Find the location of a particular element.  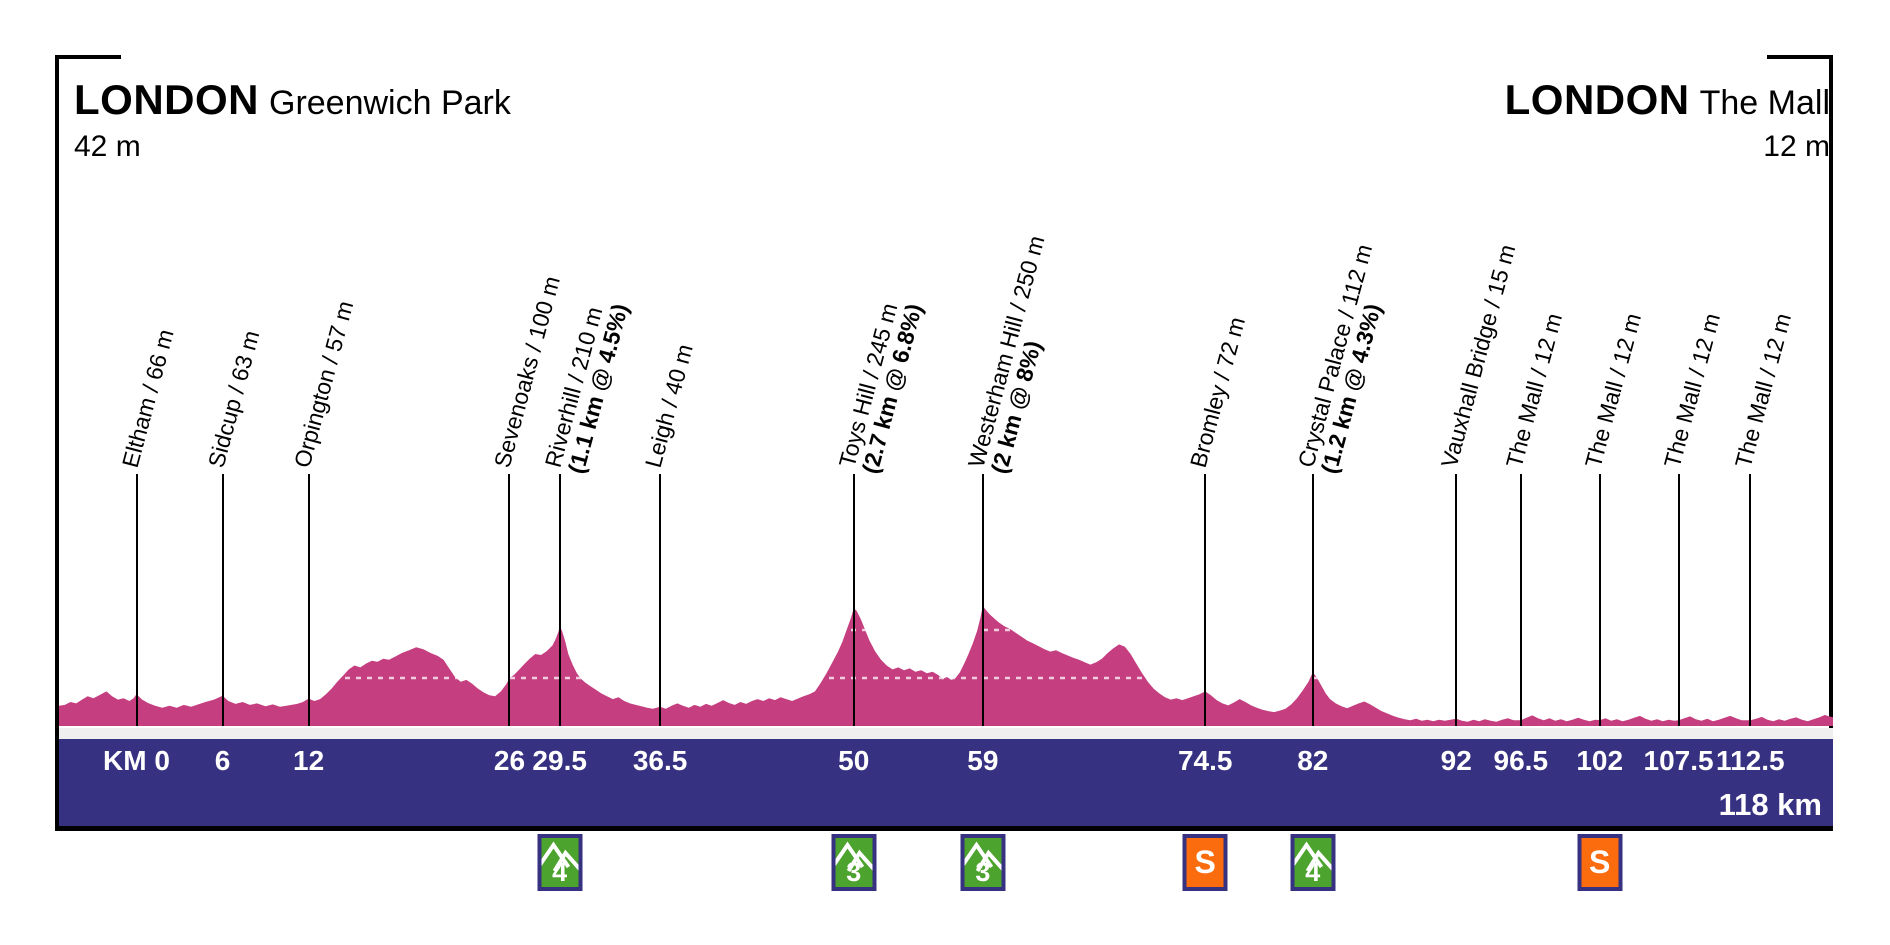

finish-header: LONDON The Mall 12 m is located at coordinates (1667, 120).